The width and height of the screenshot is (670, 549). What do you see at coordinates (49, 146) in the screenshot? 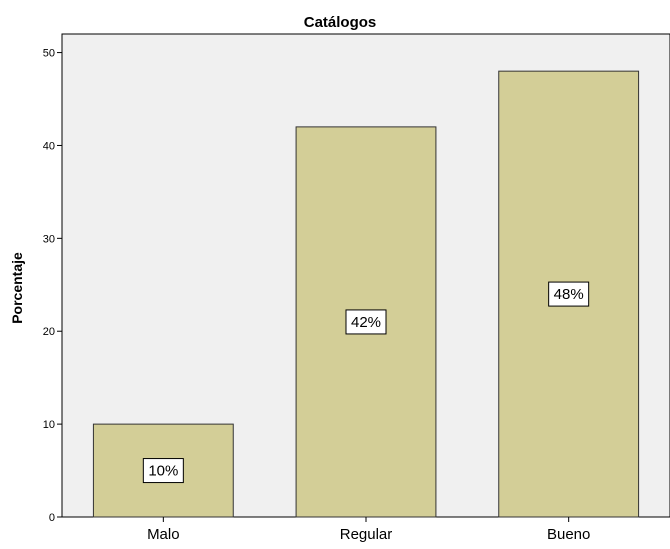
I see `y-tick-label: 40` at bounding box center [49, 146].